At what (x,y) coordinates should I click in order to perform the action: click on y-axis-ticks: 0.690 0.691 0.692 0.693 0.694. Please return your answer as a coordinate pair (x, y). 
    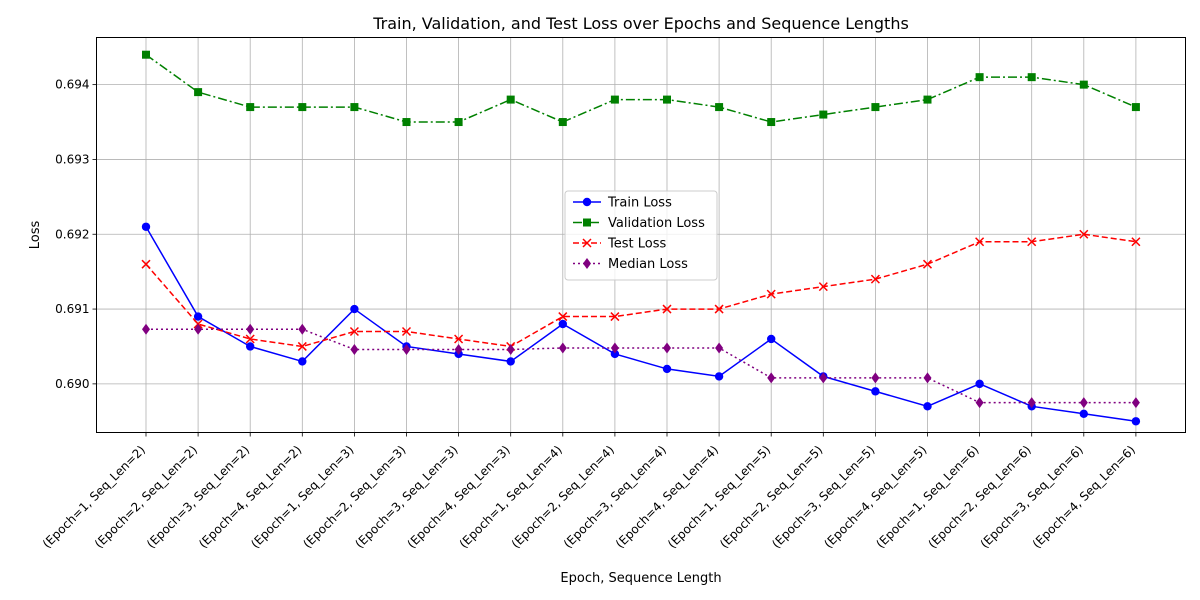
    Looking at the image, I should click on (76, 234).